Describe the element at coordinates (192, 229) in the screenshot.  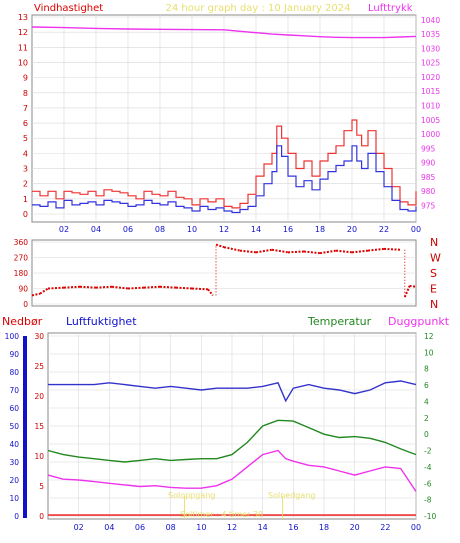
I see `wind-x-tick-4: 10` at that location.